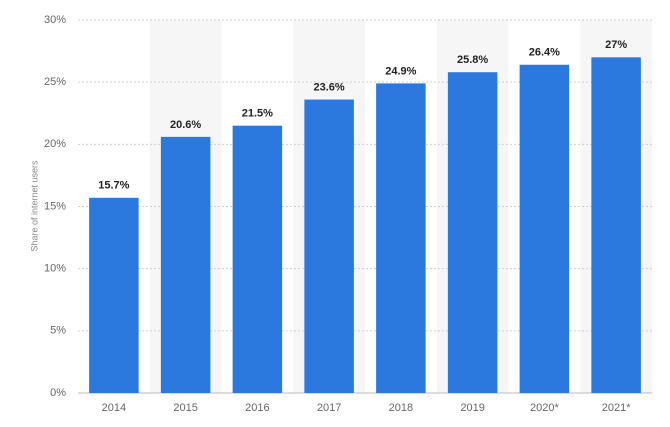 The image size is (670, 427). What do you see at coordinates (329, 87) in the screenshot?
I see `value-label: 23.6%` at bounding box center [329, 87].